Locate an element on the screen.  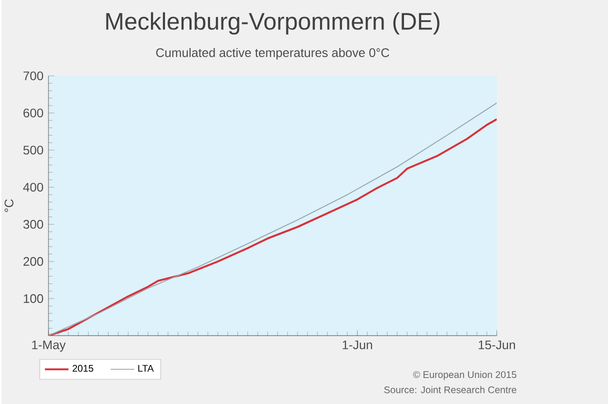
y-axis-title: °C is located at coordinates (9, 205).